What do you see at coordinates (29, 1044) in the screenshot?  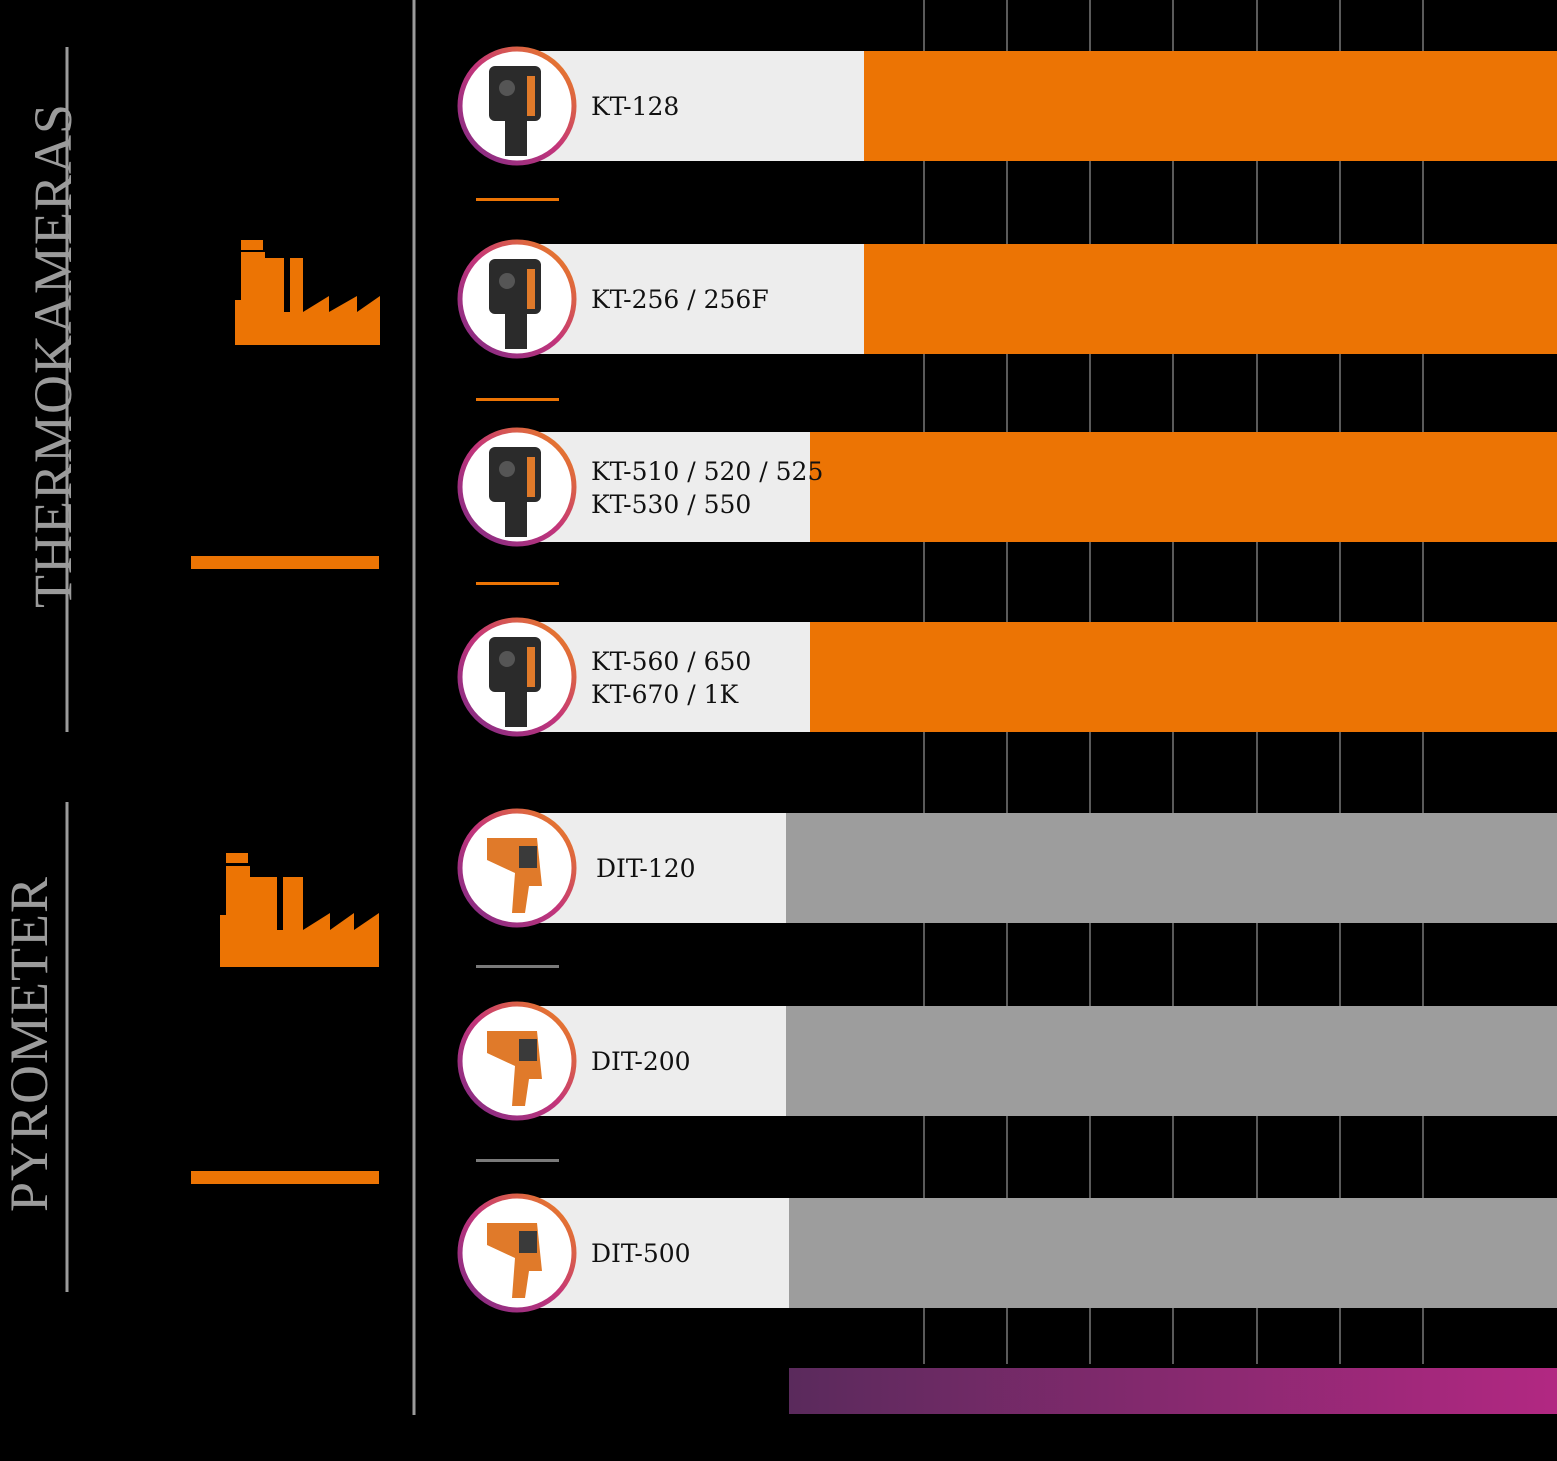 I see `group-label-pyrometer: PYROMETER` at bounding box center [29, 1044].